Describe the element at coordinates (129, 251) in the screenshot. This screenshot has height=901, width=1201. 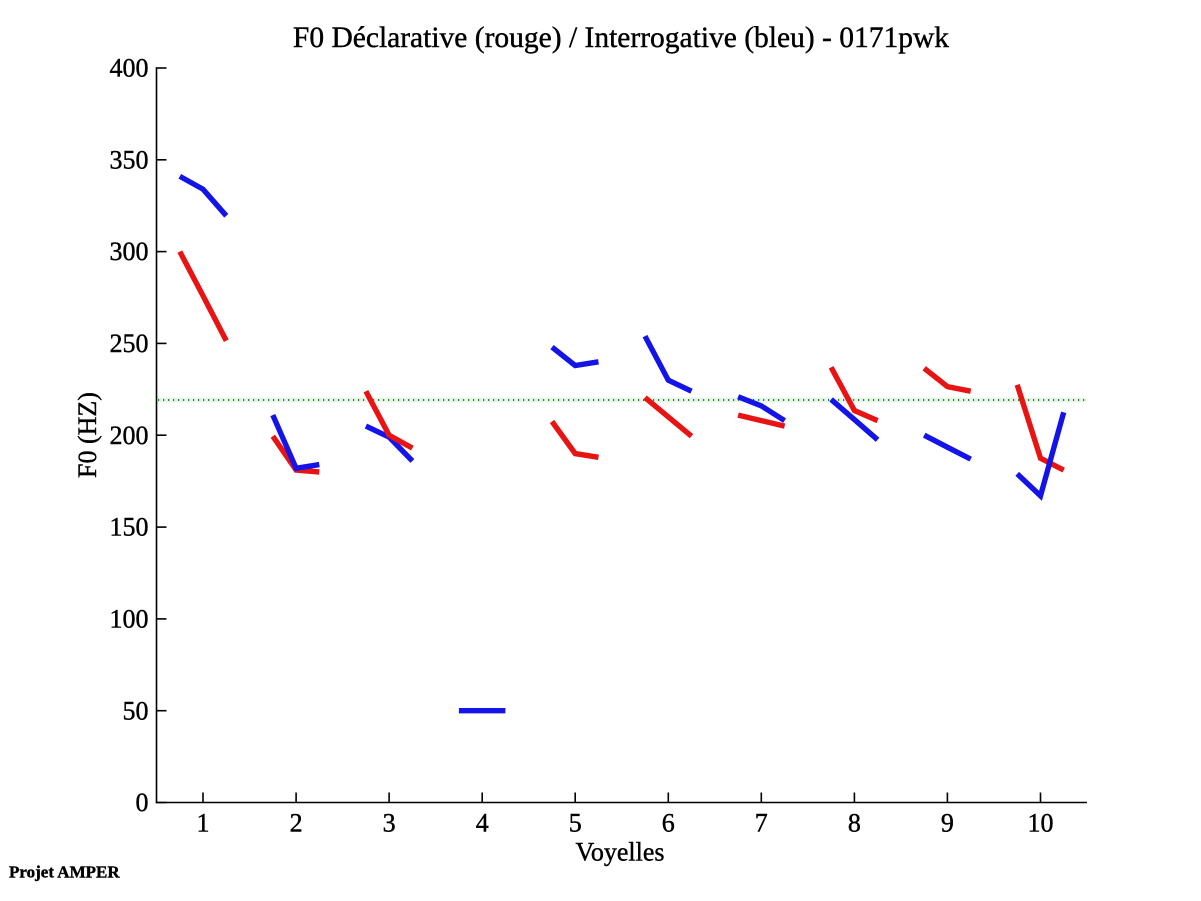
I see `svg-text: 300` at that location.